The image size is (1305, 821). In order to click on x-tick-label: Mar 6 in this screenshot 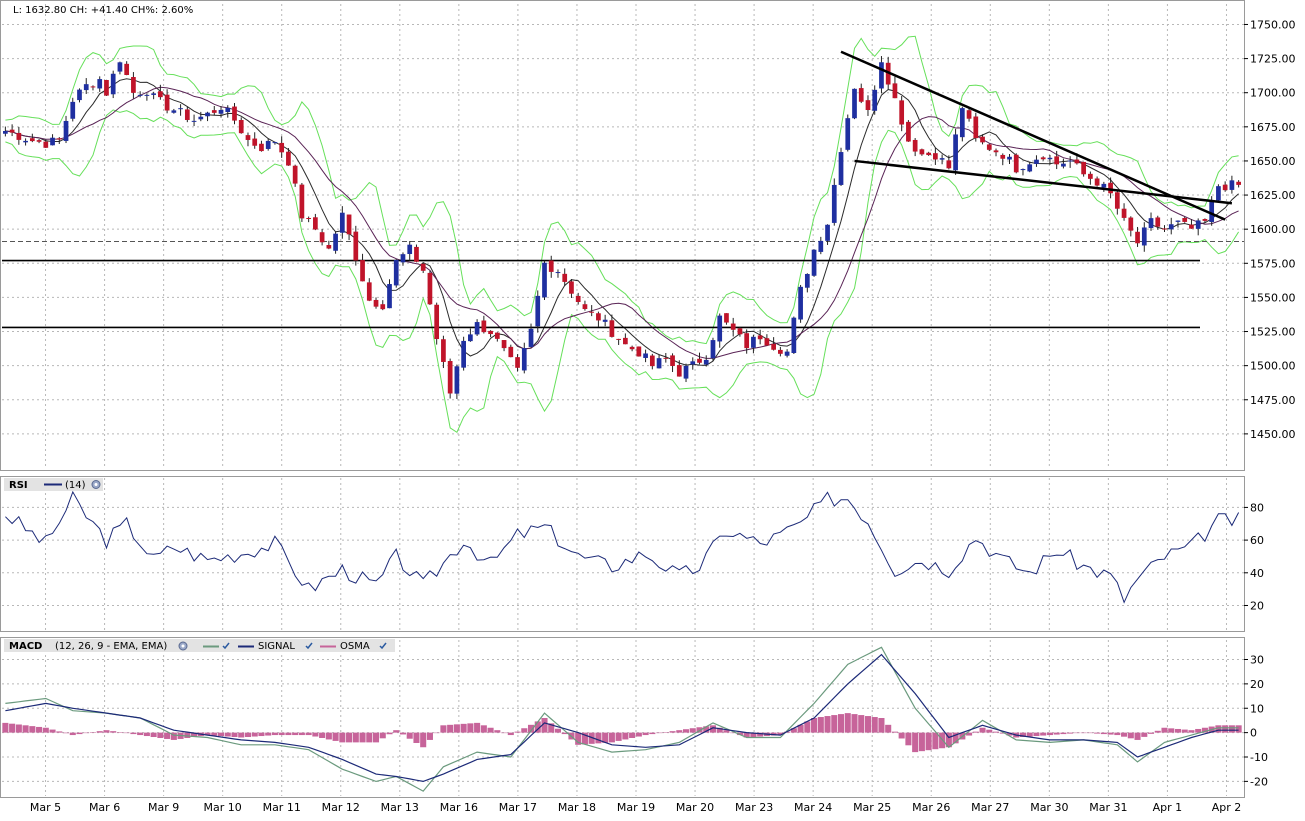, I will do `click(104, 807)`.